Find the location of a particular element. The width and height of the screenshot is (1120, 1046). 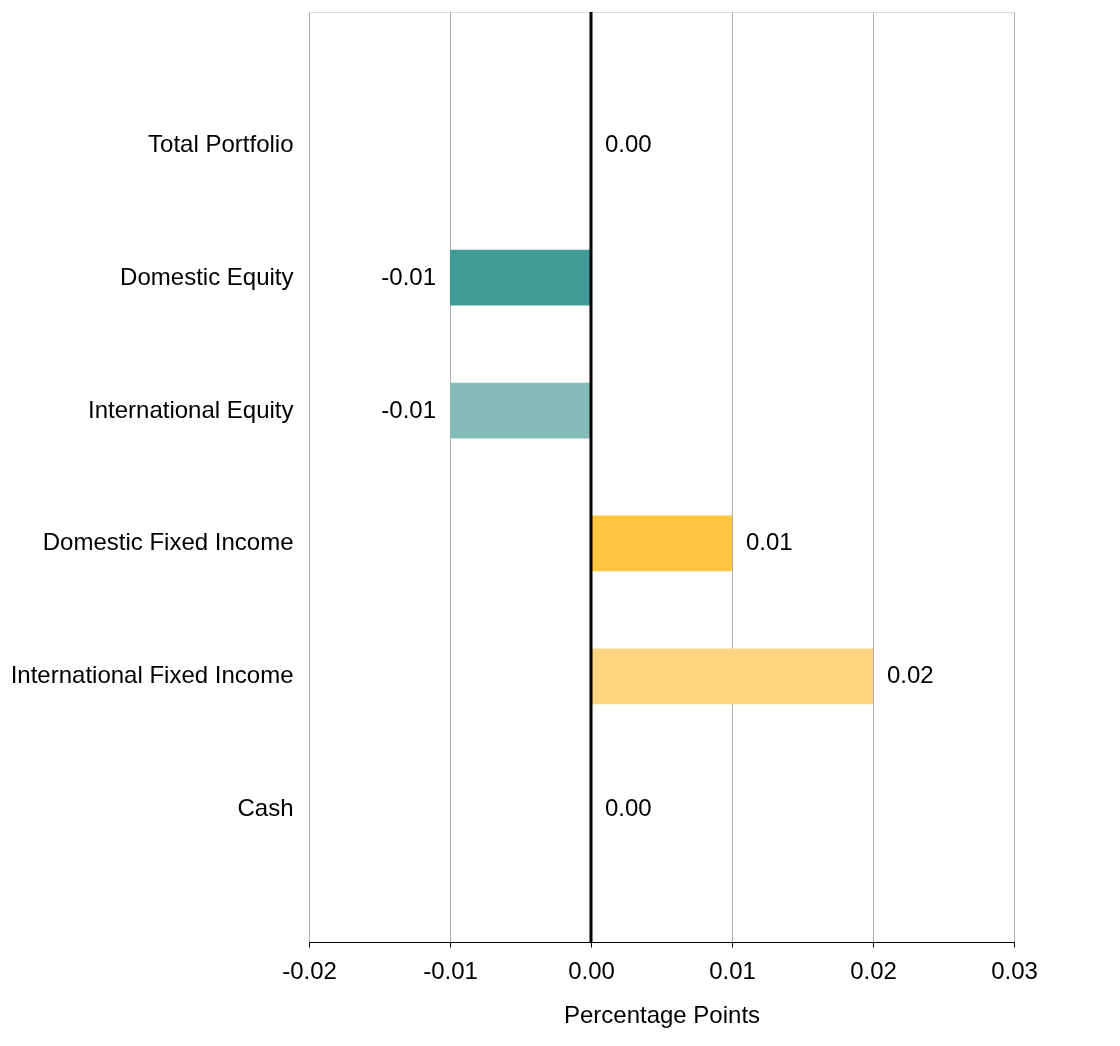

x-tick-label: 0.02 is located at coordinates (873, 970).